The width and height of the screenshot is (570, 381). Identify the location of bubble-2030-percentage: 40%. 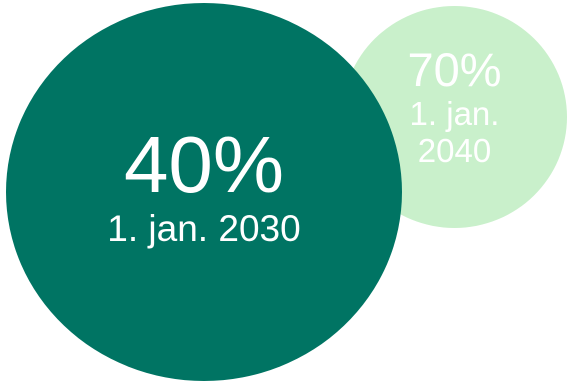
(204, 164).